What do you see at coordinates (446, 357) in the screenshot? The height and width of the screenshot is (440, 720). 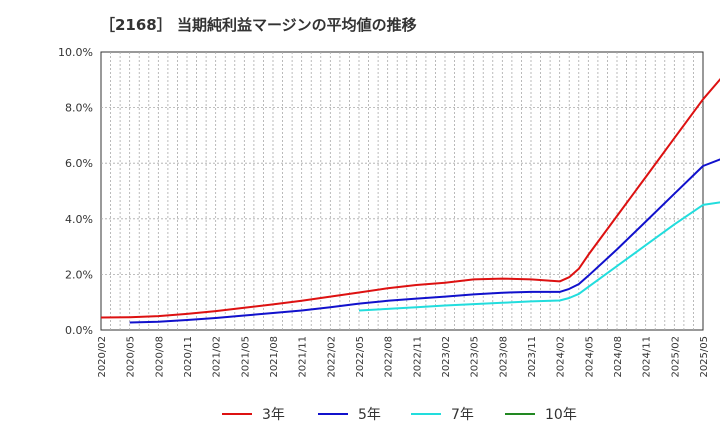 I see `x-tick-label: 2023/02` at bounding box center [446, 357].